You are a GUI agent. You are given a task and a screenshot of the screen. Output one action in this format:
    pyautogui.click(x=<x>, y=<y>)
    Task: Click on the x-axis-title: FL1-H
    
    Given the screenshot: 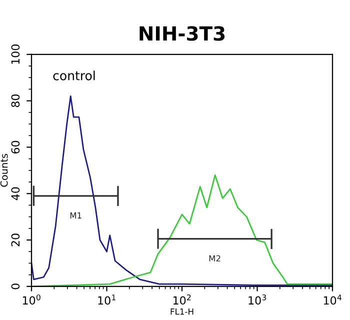 What is the action you would take?
    pyautogui.click(x=182, y=311)
    